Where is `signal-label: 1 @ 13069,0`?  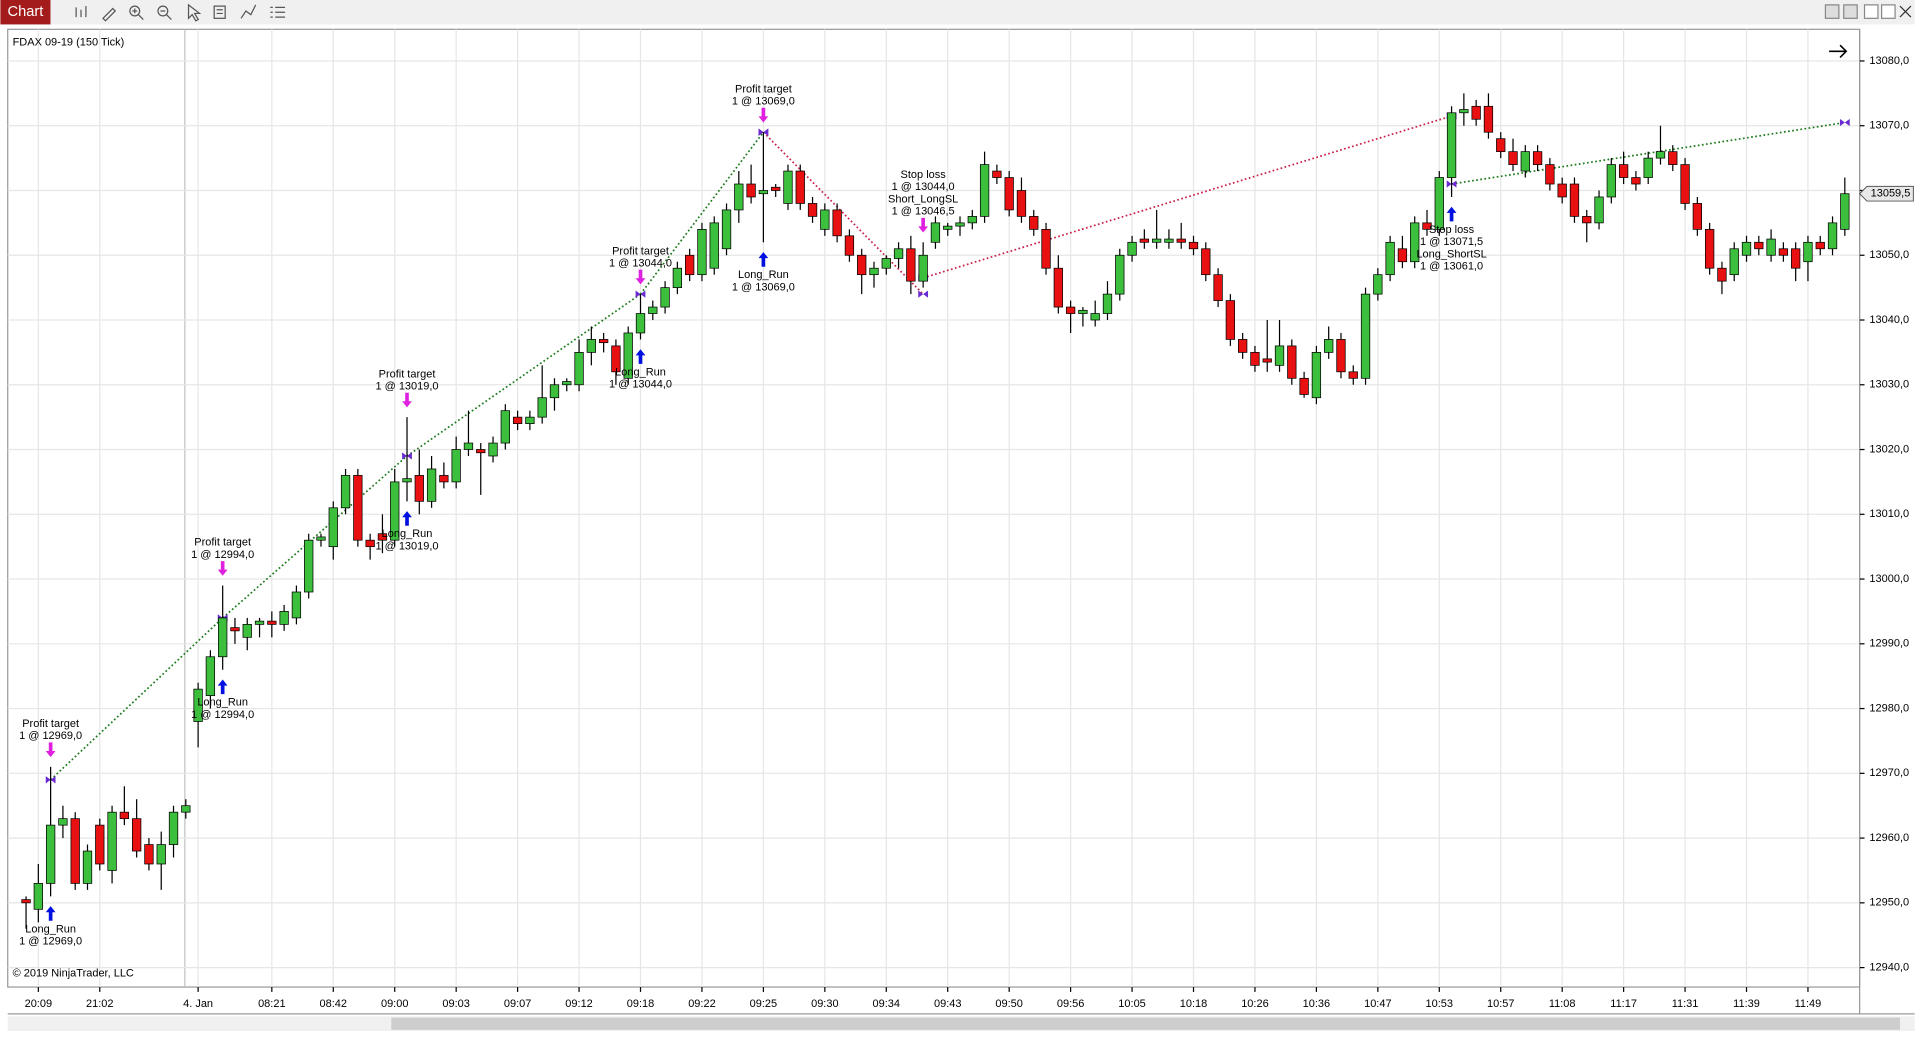
signal-label: 1 @ 13069,0 is located at coordinates (763, 102).